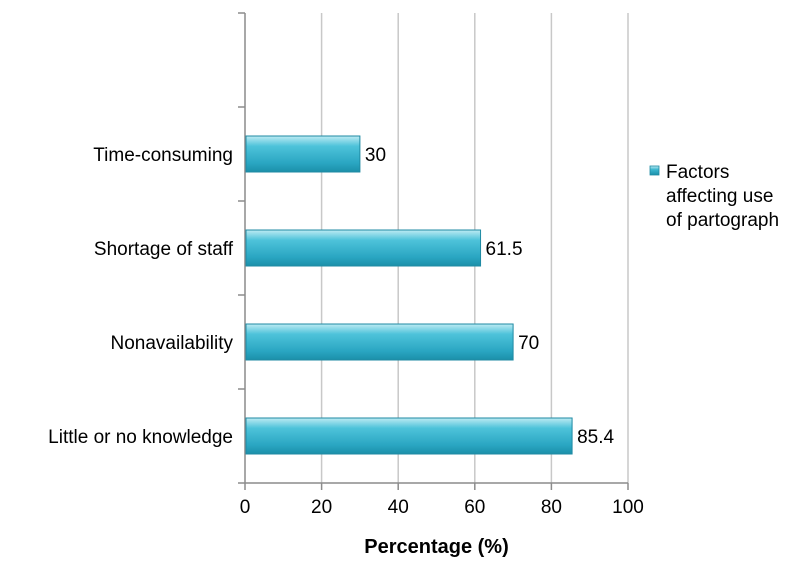 The width and height of the screenshot is (802, 562). I want to click on legend: Factors affecting use of partograph, so click(714, 196).